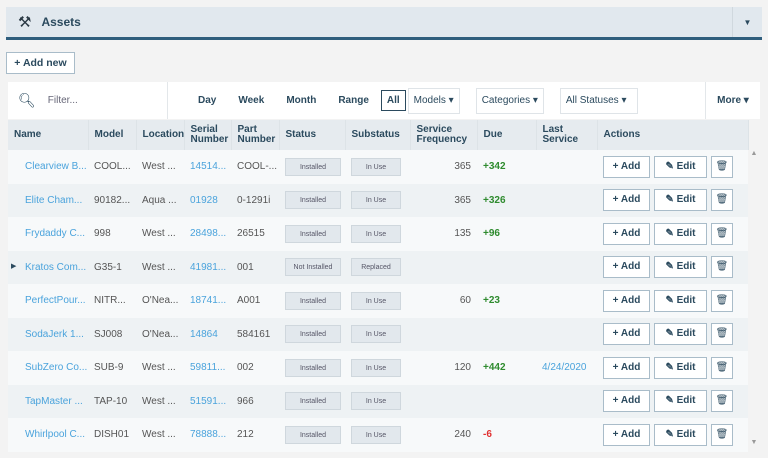 Image resolution: width=768 pixels, height=458 pixels. Describe the element at coordinates (207, 100) in the screenshot. I see `tab-day: Day` at that location.